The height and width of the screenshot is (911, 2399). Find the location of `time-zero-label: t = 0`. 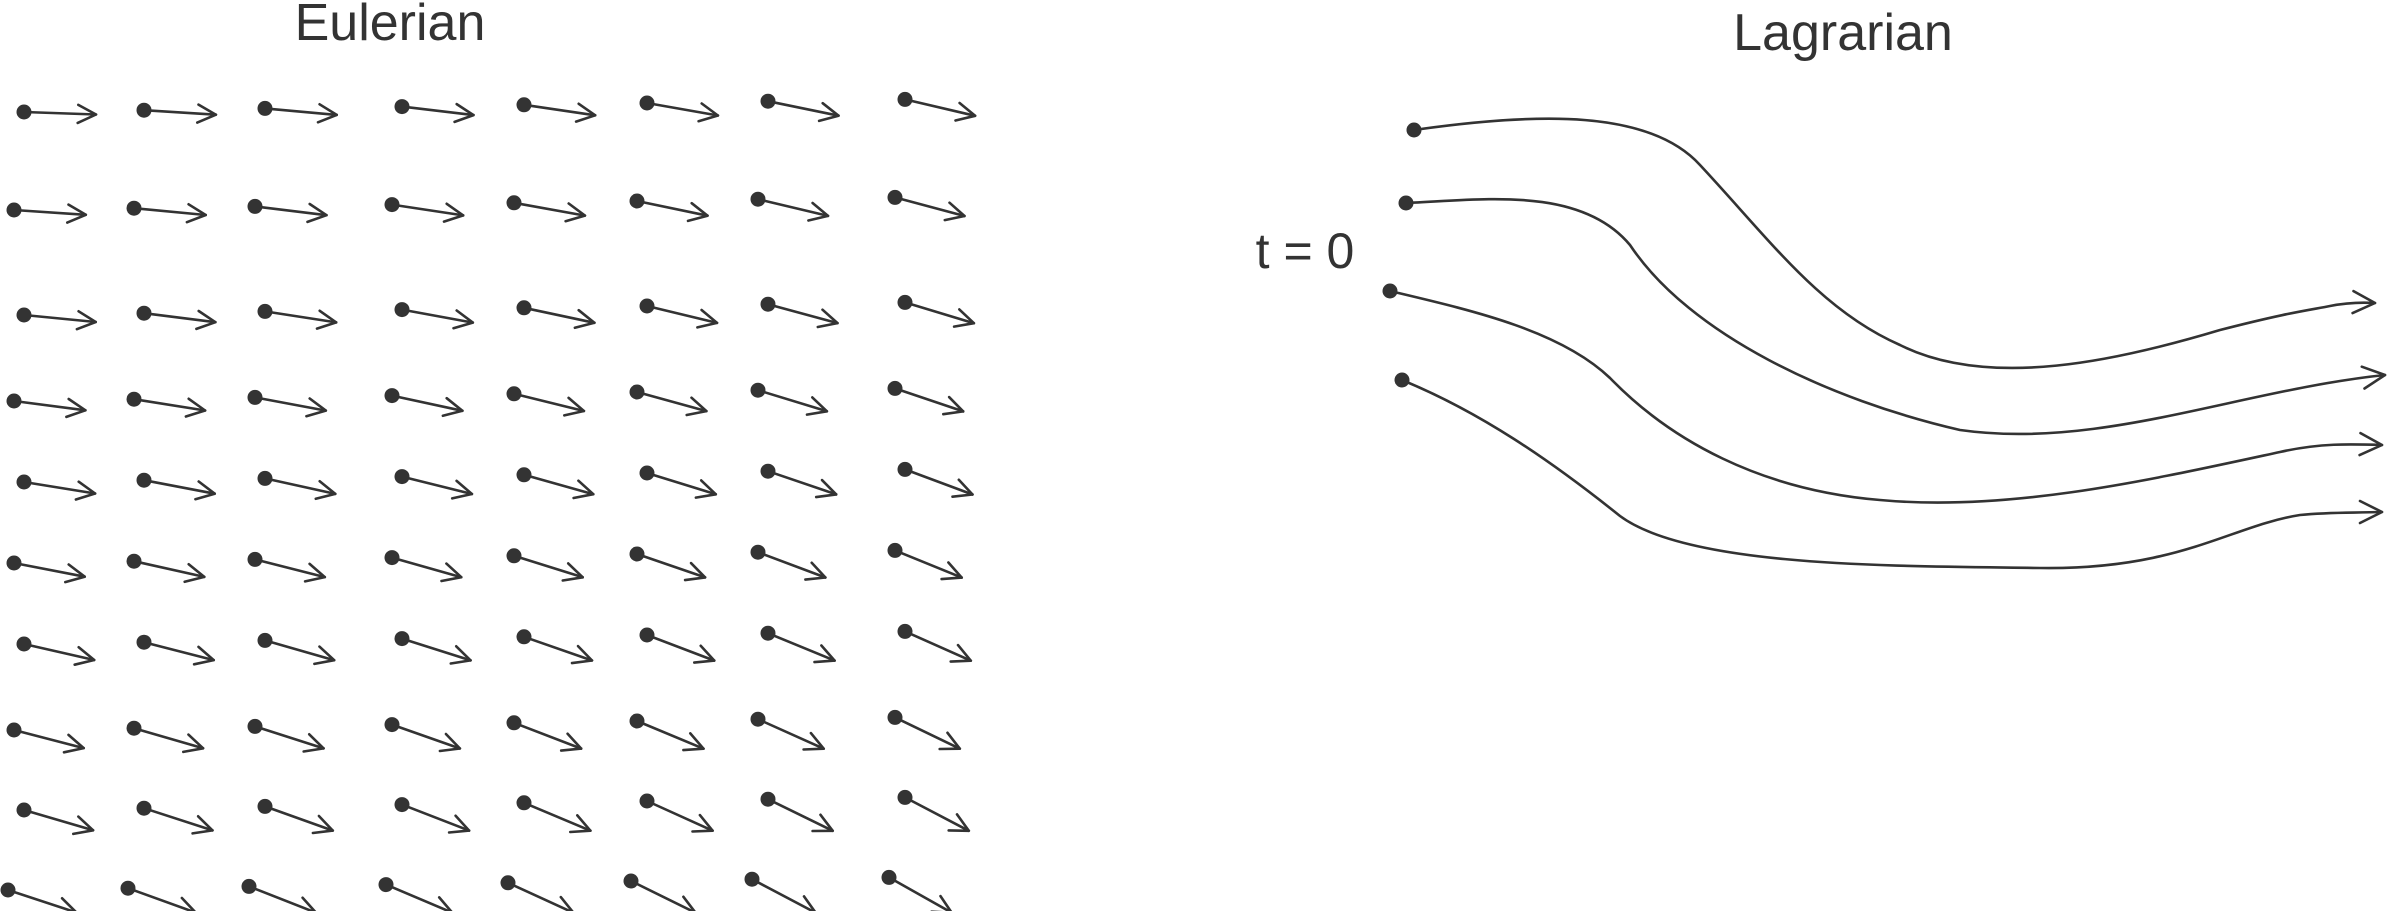

time-zero-label: t = 0 is located at coordinates (1305, 251).